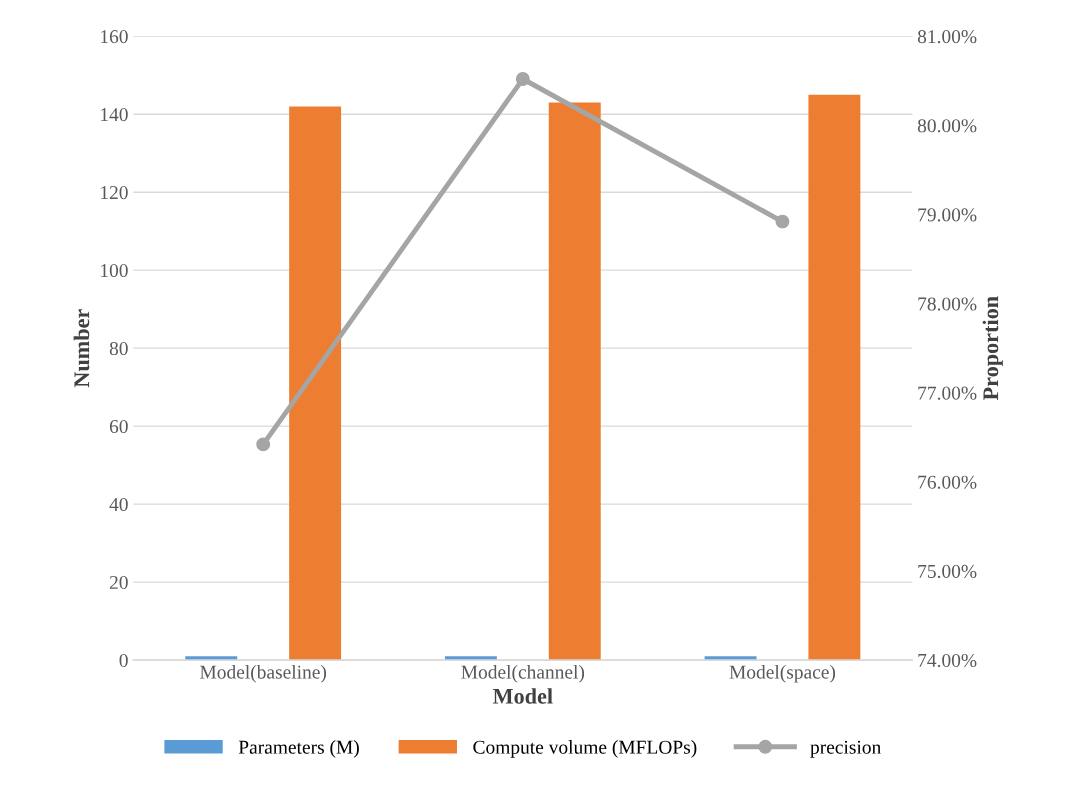 The height and width of the screenshot is (805, 1067). What do you see at coordinates (992, 348) in the screenshot?
I see `y2-axis-title: Proportion` at bounding box center [992, 348].